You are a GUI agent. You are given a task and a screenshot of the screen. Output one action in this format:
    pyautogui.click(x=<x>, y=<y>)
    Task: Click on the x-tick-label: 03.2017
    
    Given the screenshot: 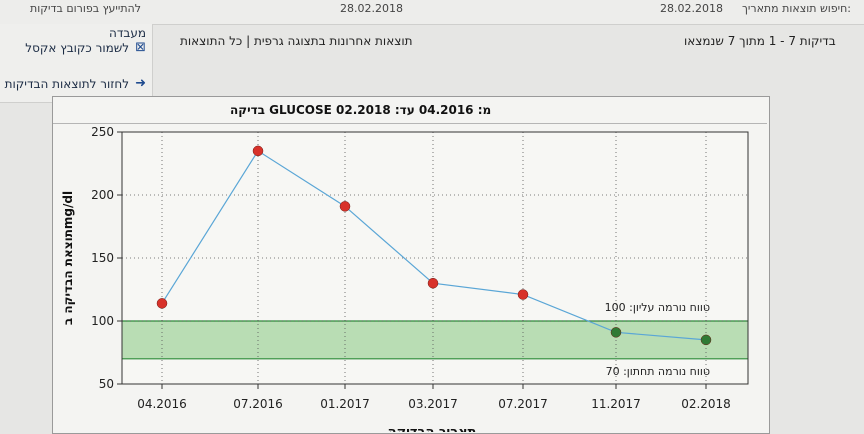 What is the action you would take?
    pyautogui.click(x=433, y=404)
    